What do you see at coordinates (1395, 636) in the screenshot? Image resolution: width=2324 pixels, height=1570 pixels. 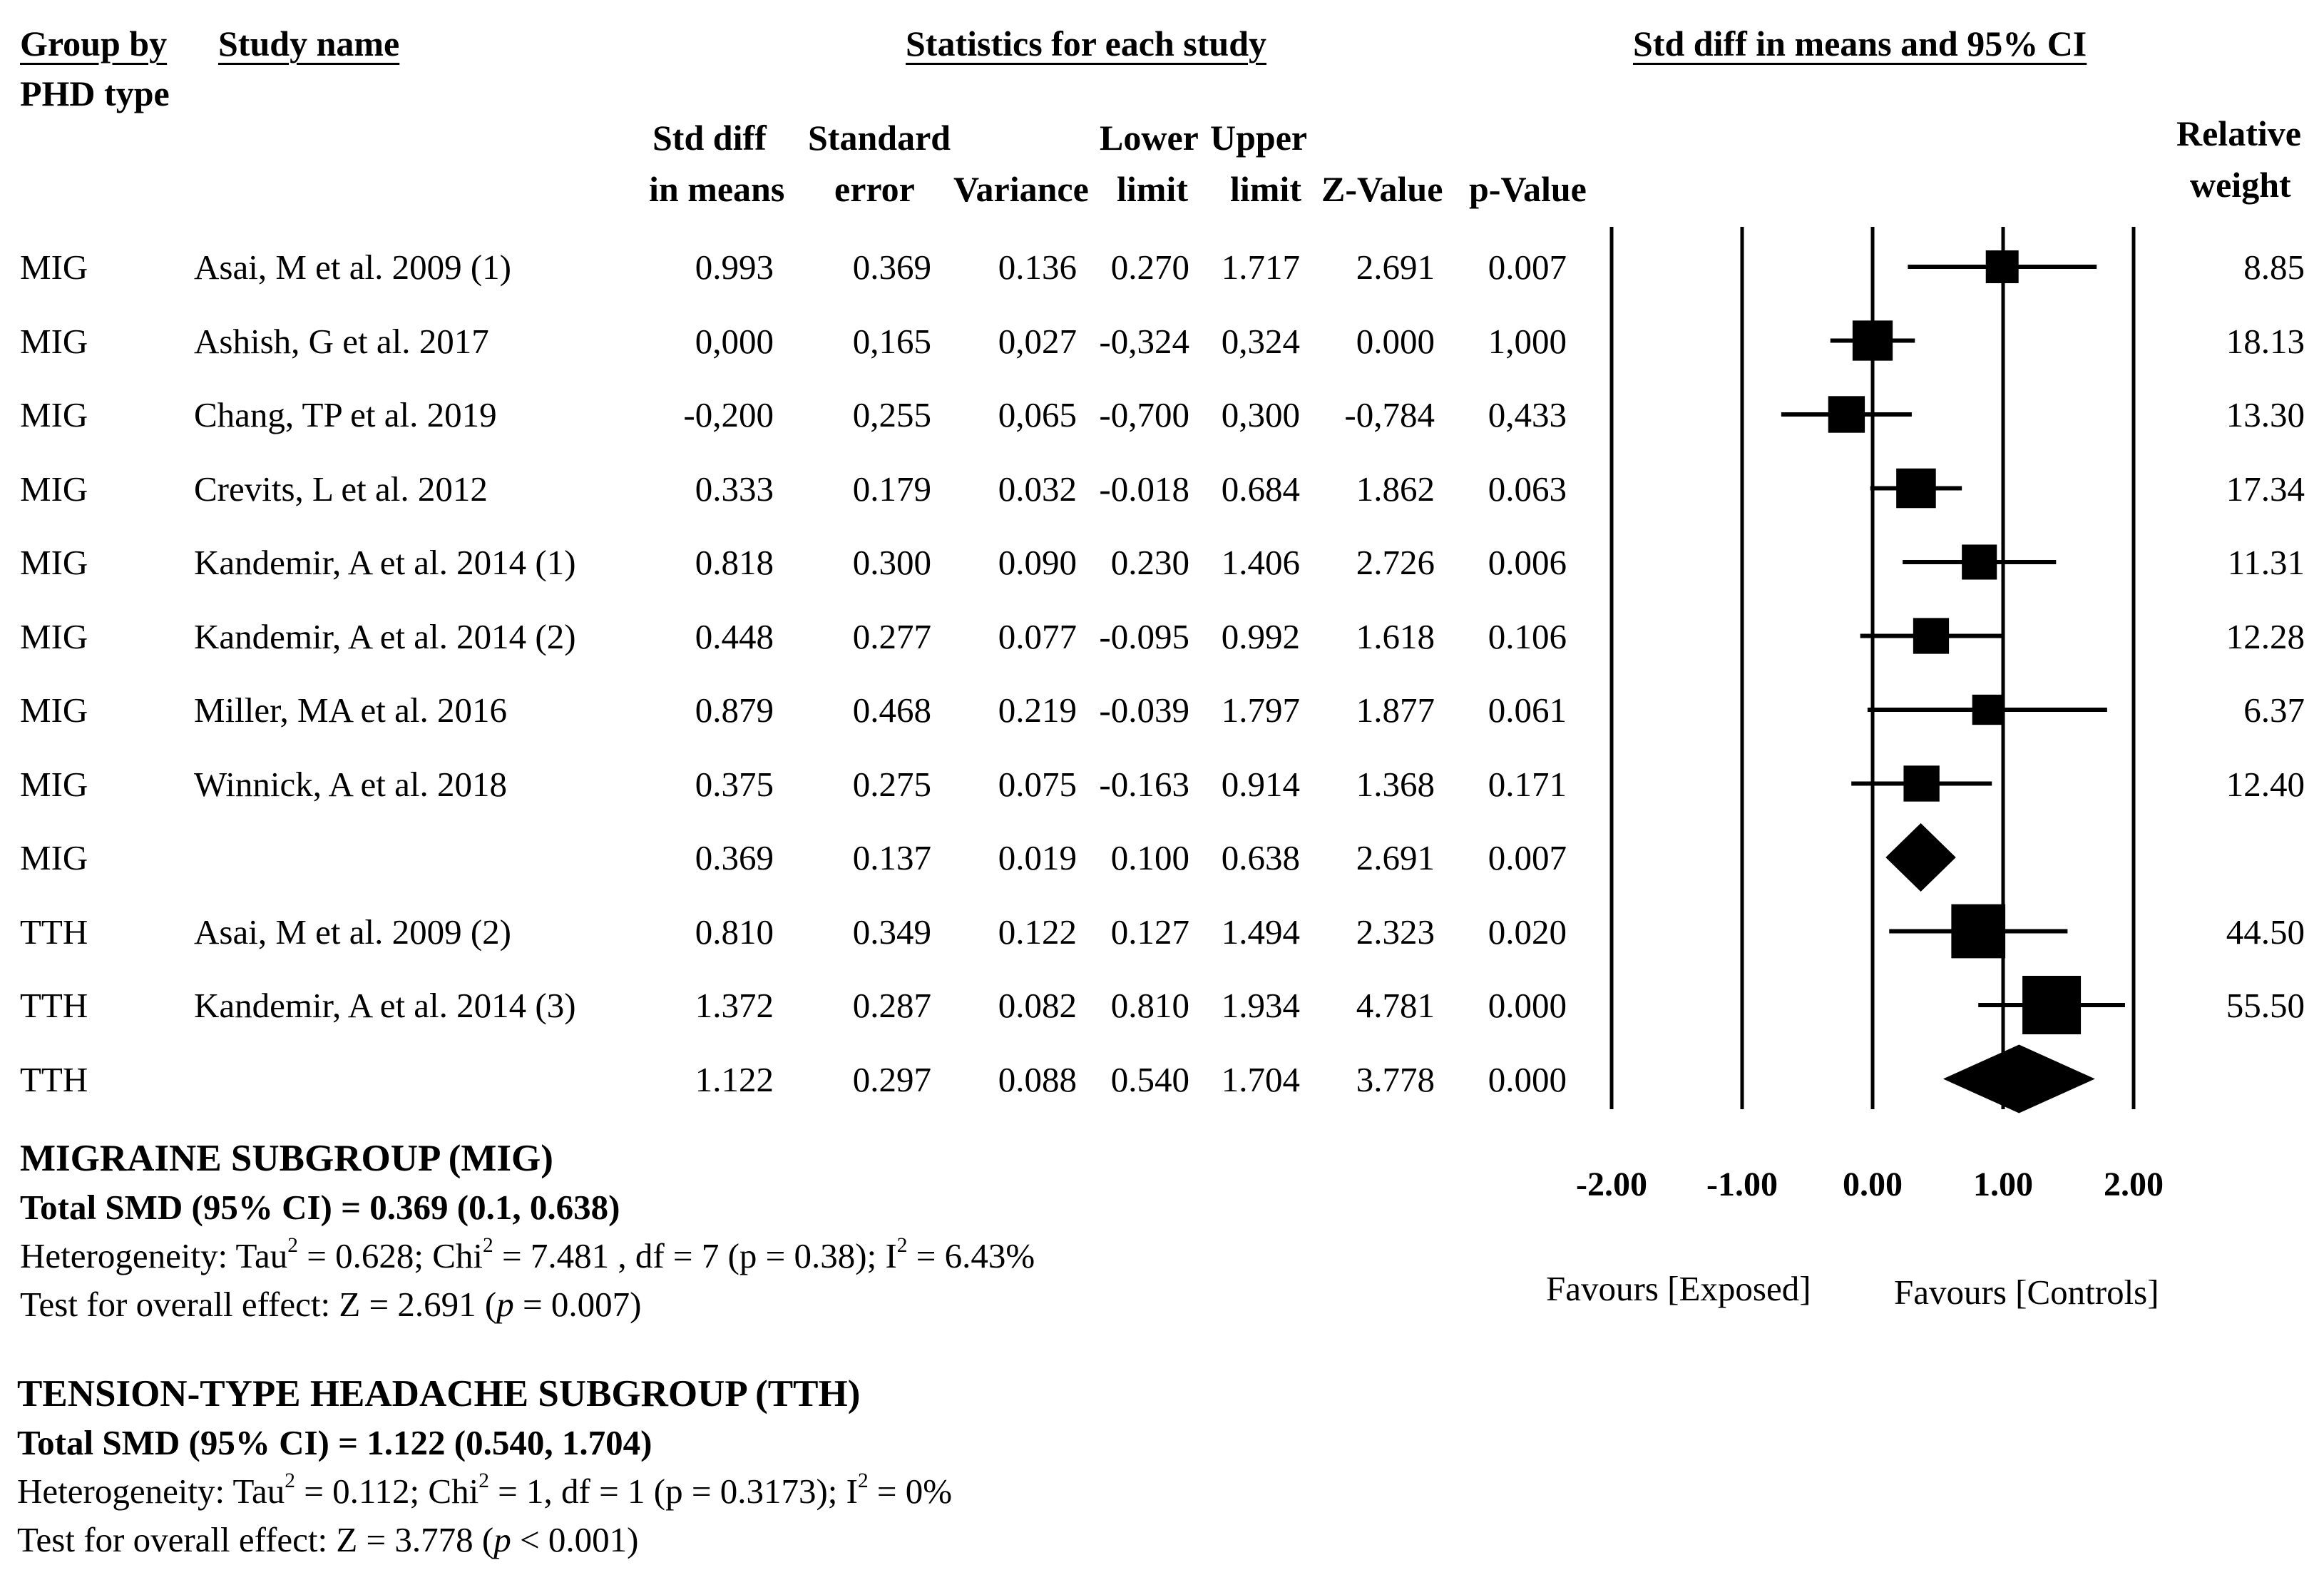 I see `z-value-cell: 1.618` at bounding box center [1395, 636].